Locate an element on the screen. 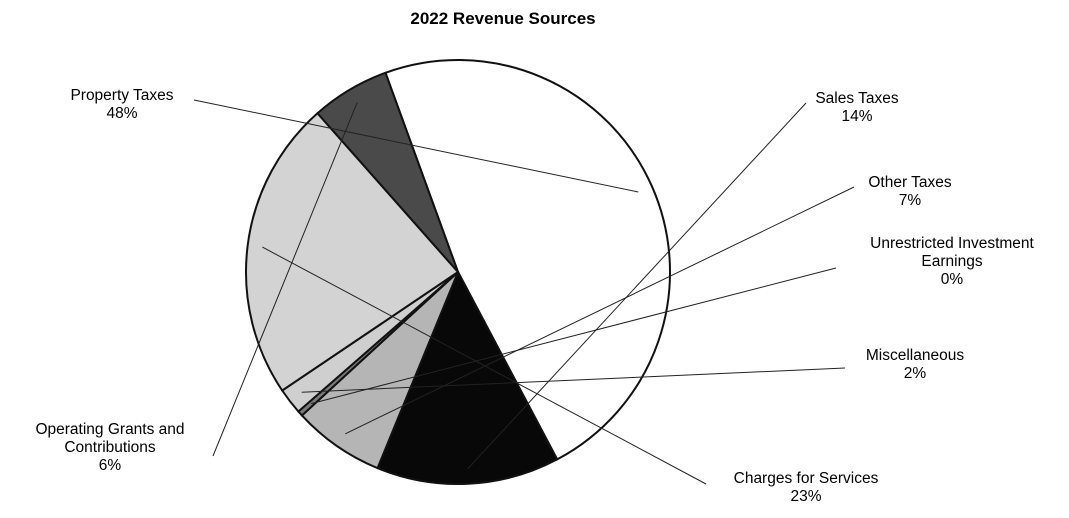 This screenshot has width=1069, height=518. slice-label: Charges for Services is located at coordinates (806, 478).